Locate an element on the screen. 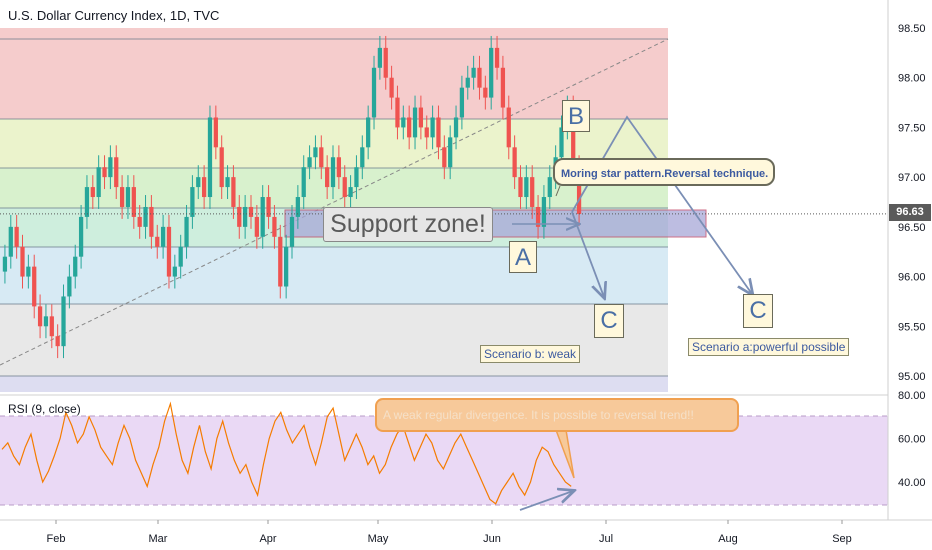  time-tick-label: Feb is located at coordinates (56, 539).